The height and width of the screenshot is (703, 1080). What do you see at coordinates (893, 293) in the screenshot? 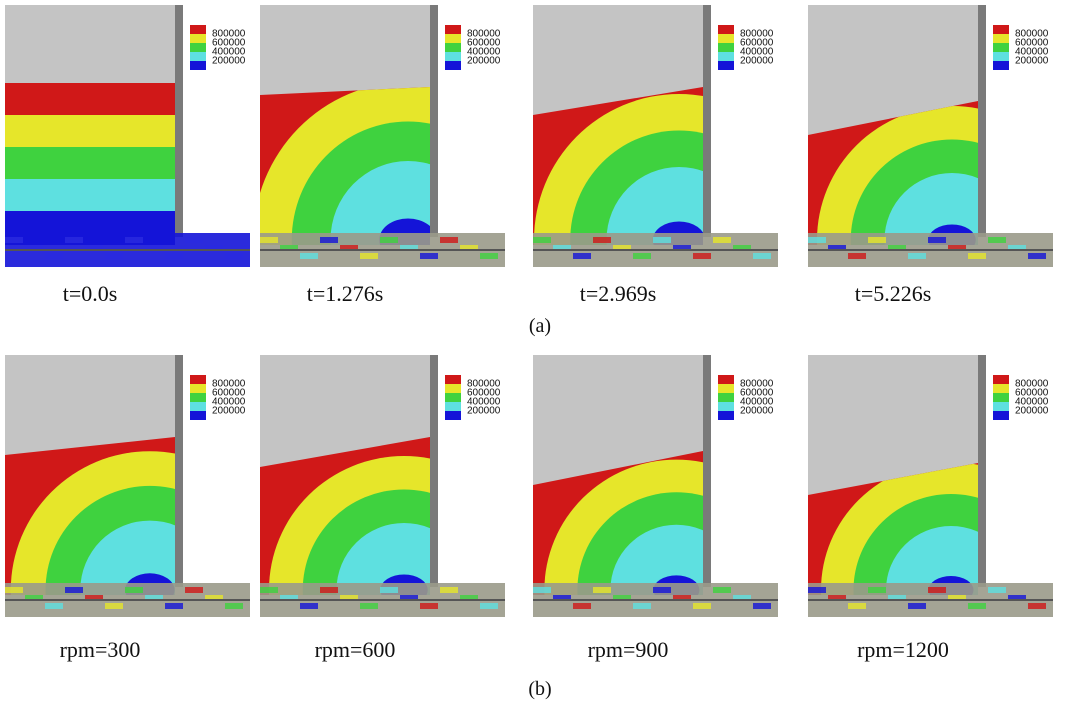
I see `panel-caption: t=5.226s` at bounding box center [893, 293].